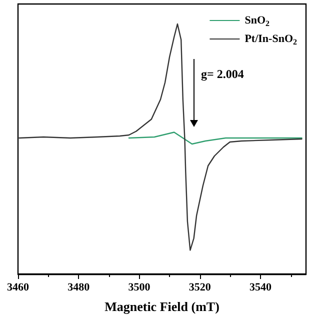 The image size is (320, 320). What do you see at coordinates (18, 288) in the screenshot?
I see `x-tick-label: 3460` at bounding box center [18, 288].